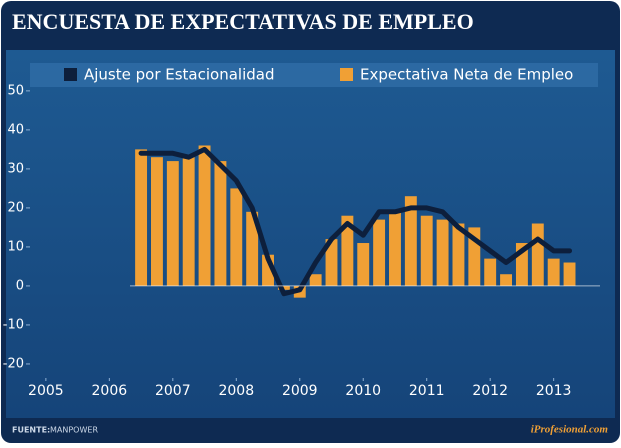 Image resolution: width=621 pixels, height=448 pixels. I want to click on legend-label: Expectativa Neta de Empleo, so click(466, 75).